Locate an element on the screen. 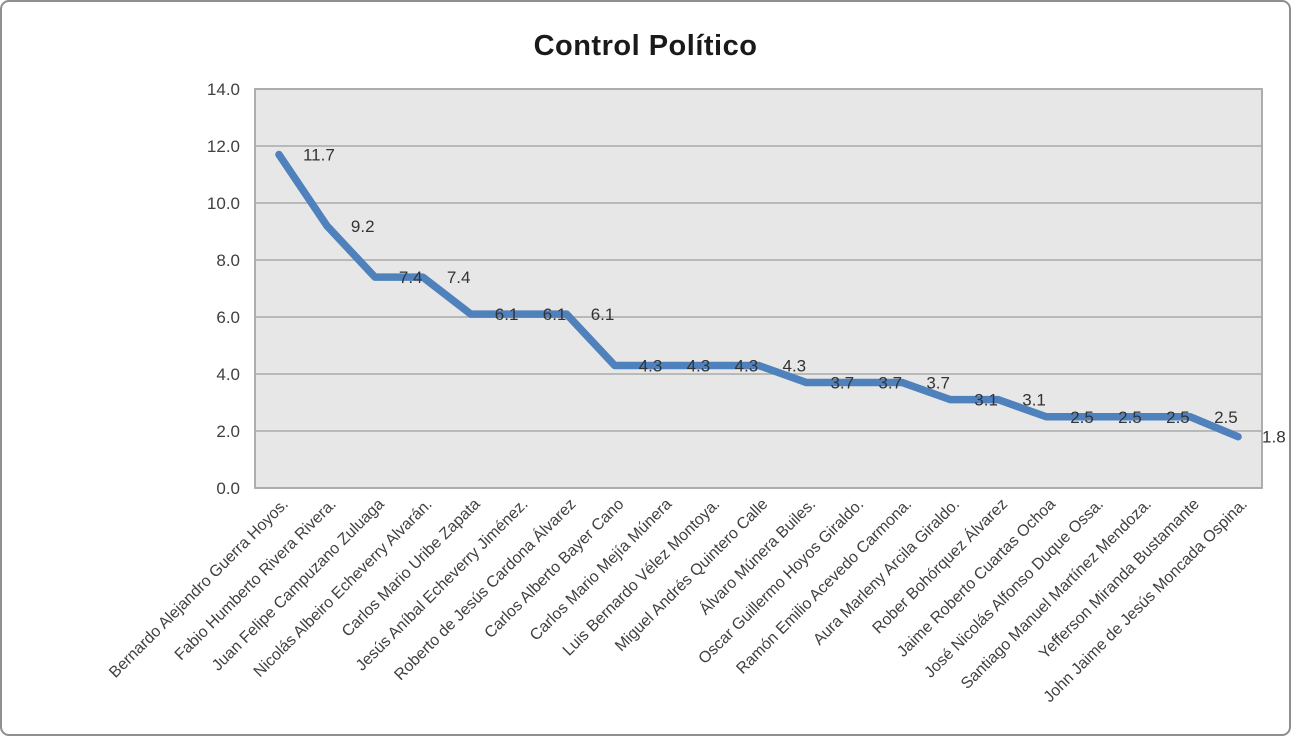  x-axis-category-label: Bernardo Alejandro Guerra Hoyos. is located at coordinates (199, 589).